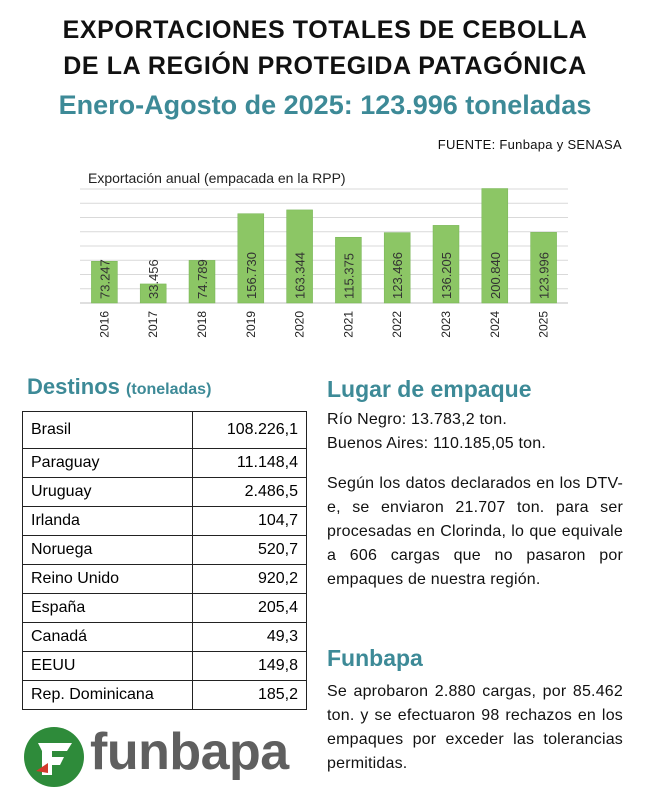 Image resolution: width=650 pixels, height=802 pixels. I want to click on table-row: Brasil 108.226,1, so click(164, 430).